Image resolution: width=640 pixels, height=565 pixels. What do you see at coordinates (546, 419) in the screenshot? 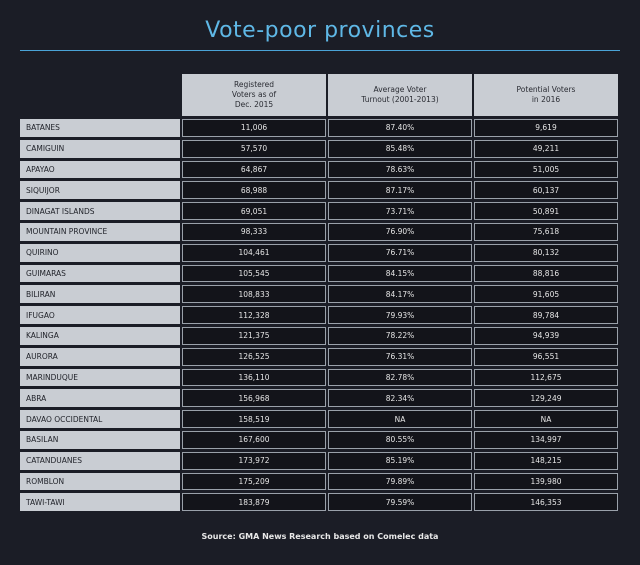
I see `potential-voters-cell: NA` at bounding box center [546, 419].